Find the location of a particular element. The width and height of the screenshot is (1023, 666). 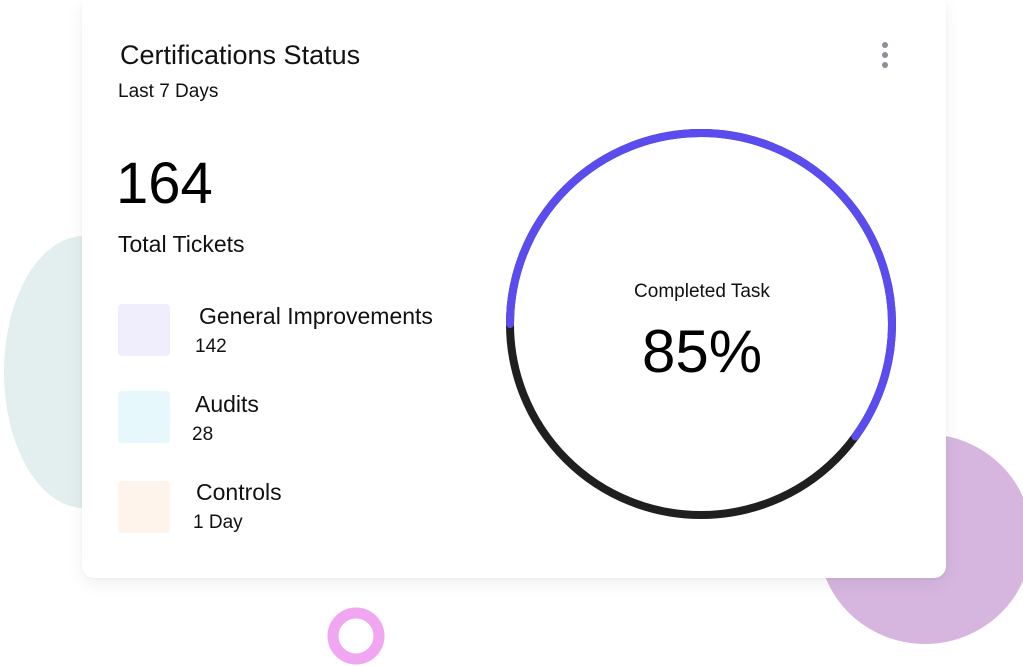

total-tickets-label: Total Tickets is located at coordinates (181, 244).